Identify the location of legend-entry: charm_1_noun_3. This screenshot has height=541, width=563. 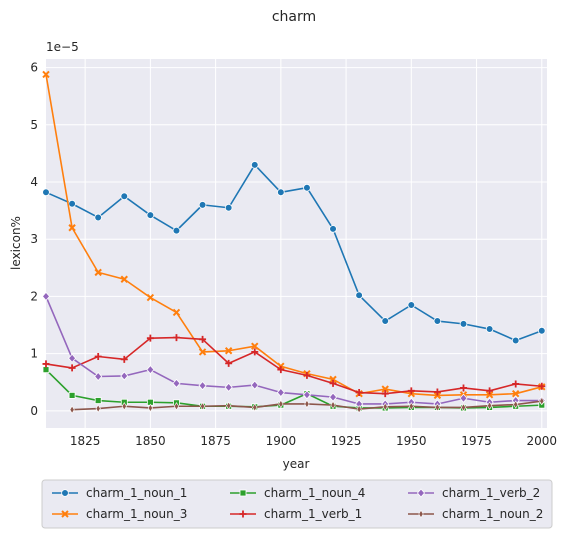
(119, 514).